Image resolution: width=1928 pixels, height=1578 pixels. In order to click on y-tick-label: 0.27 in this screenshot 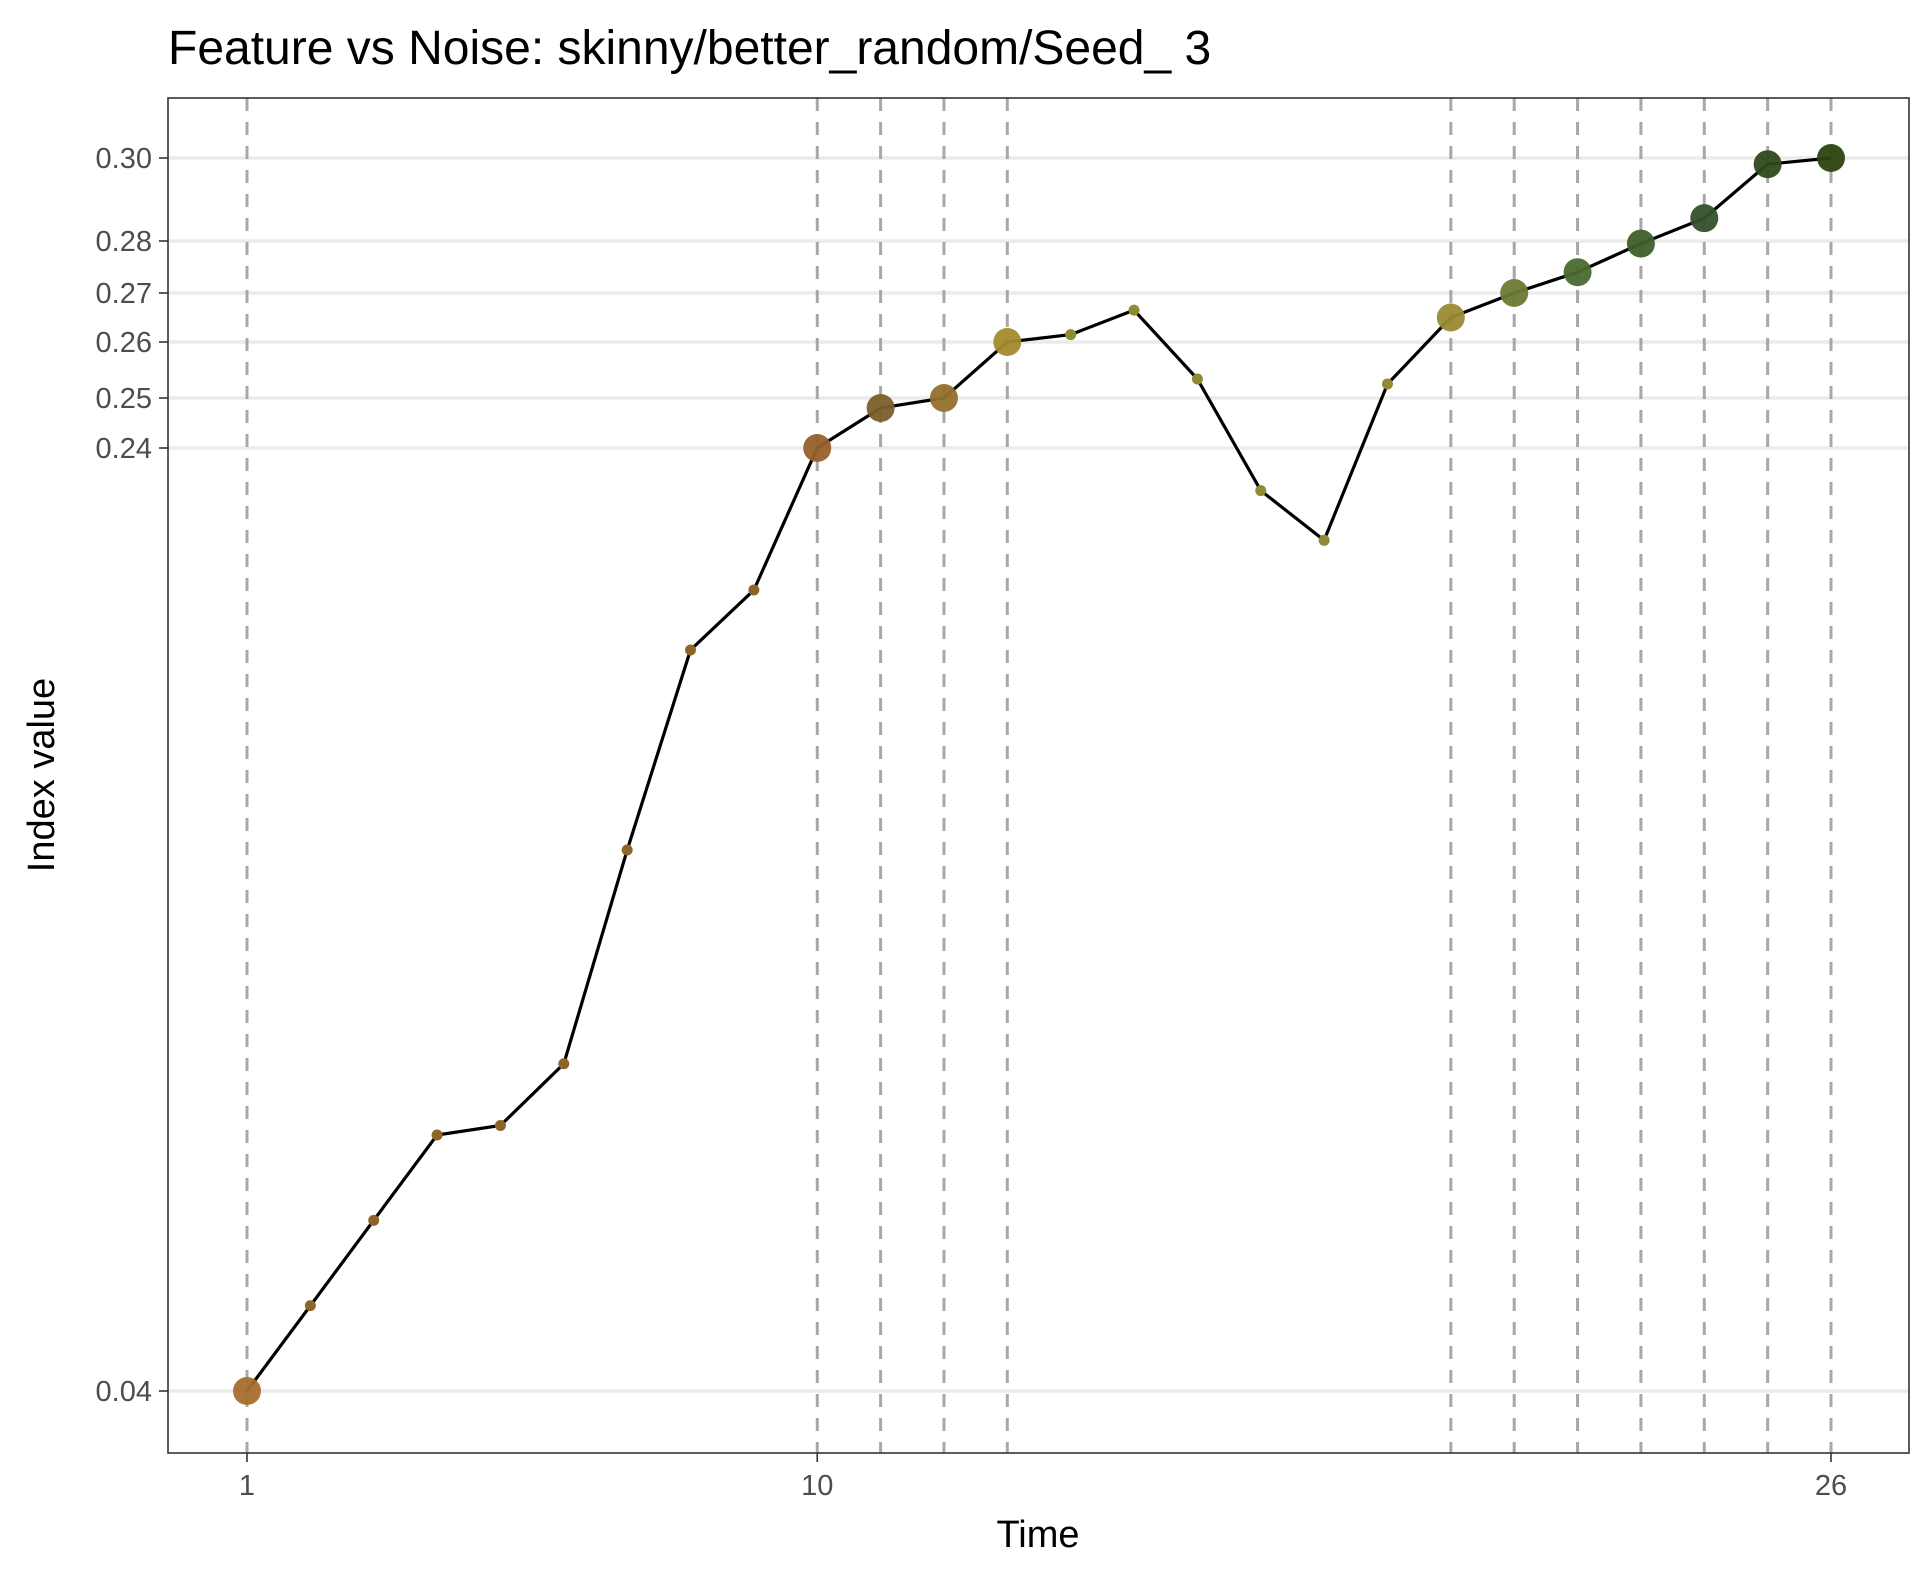, I will do `click(124, 294)`.